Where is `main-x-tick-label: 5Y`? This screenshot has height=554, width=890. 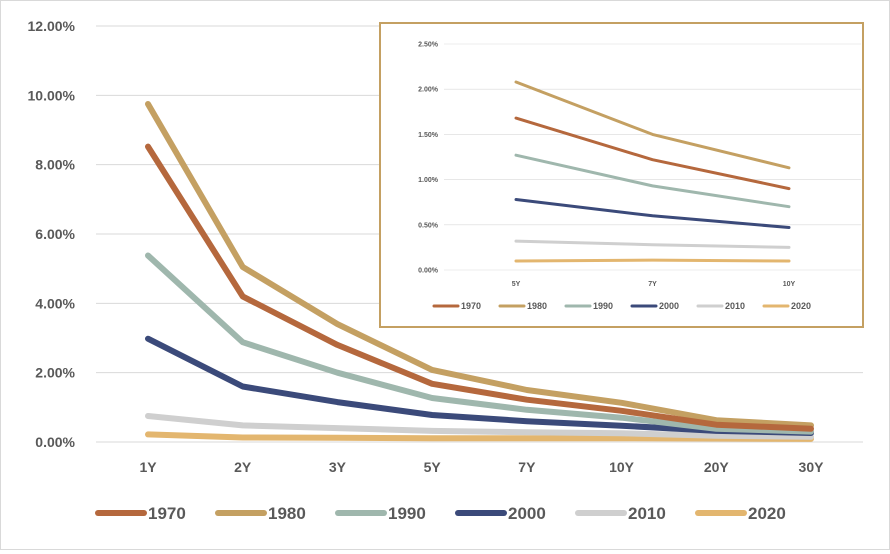
main-x-tick-label: 5Y is located at coordinates (433, 467).